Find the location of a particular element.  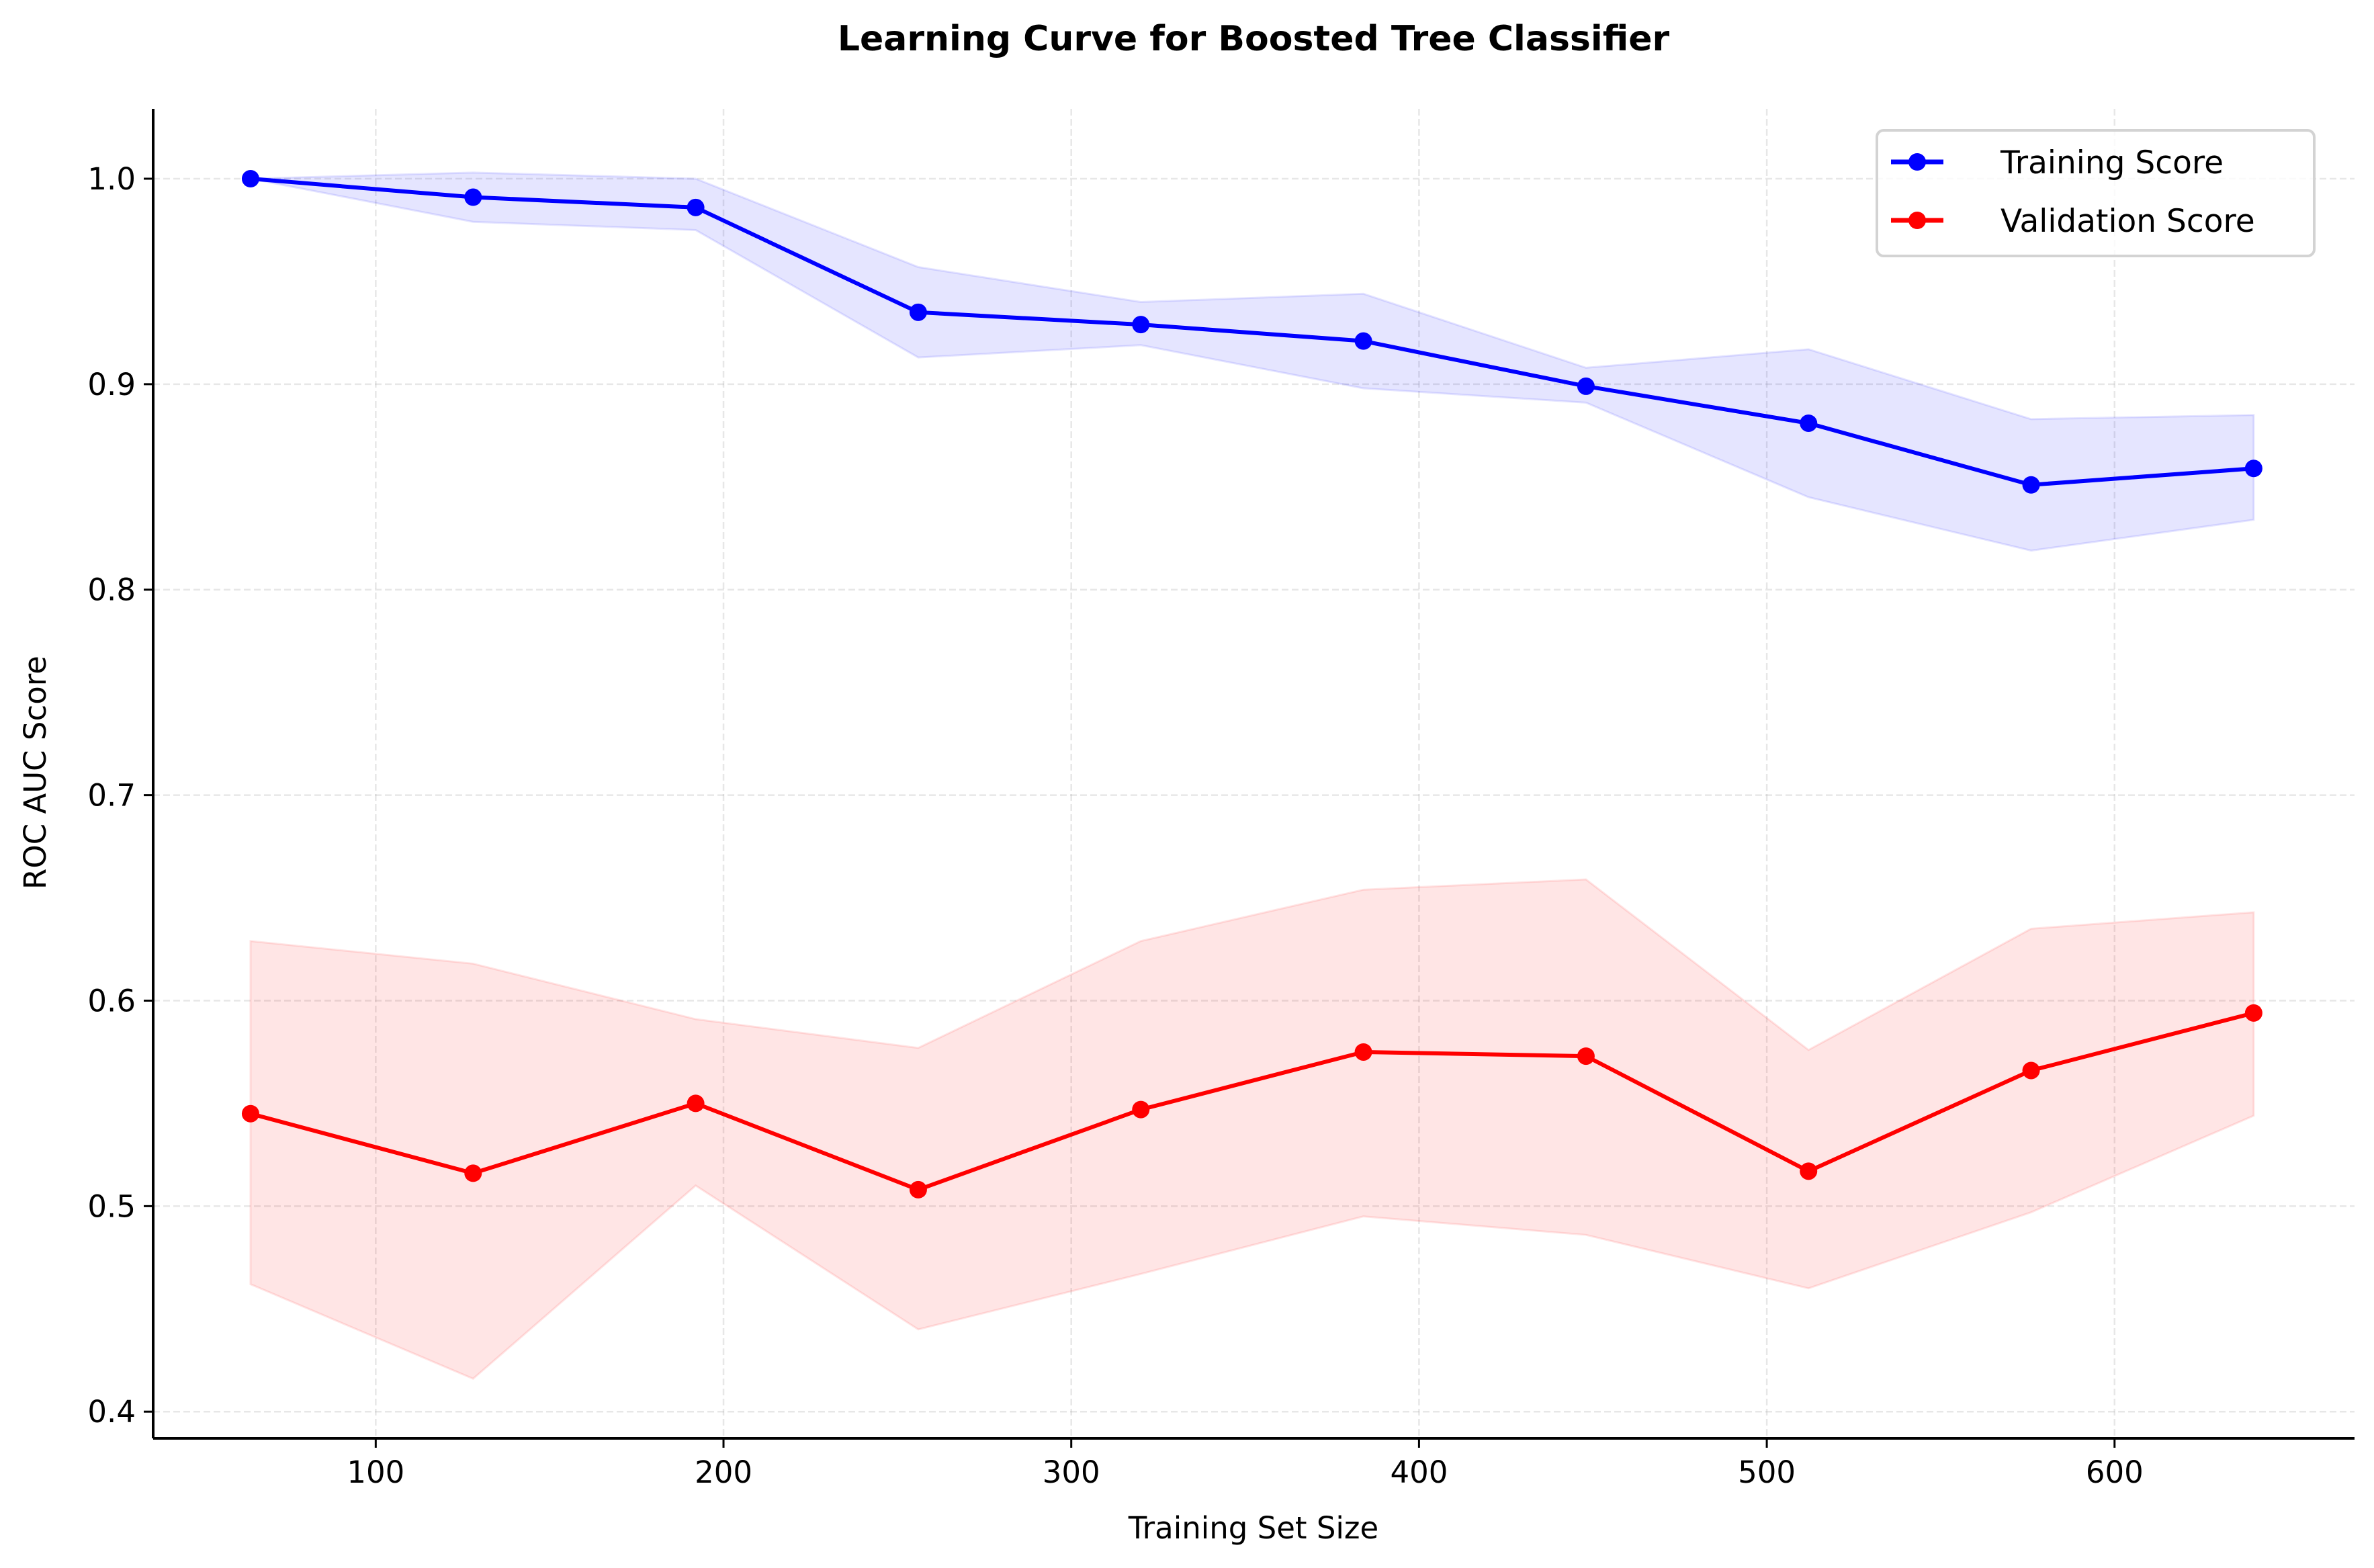

x-tick-label: 100 is located at coordinates (375, 1472).